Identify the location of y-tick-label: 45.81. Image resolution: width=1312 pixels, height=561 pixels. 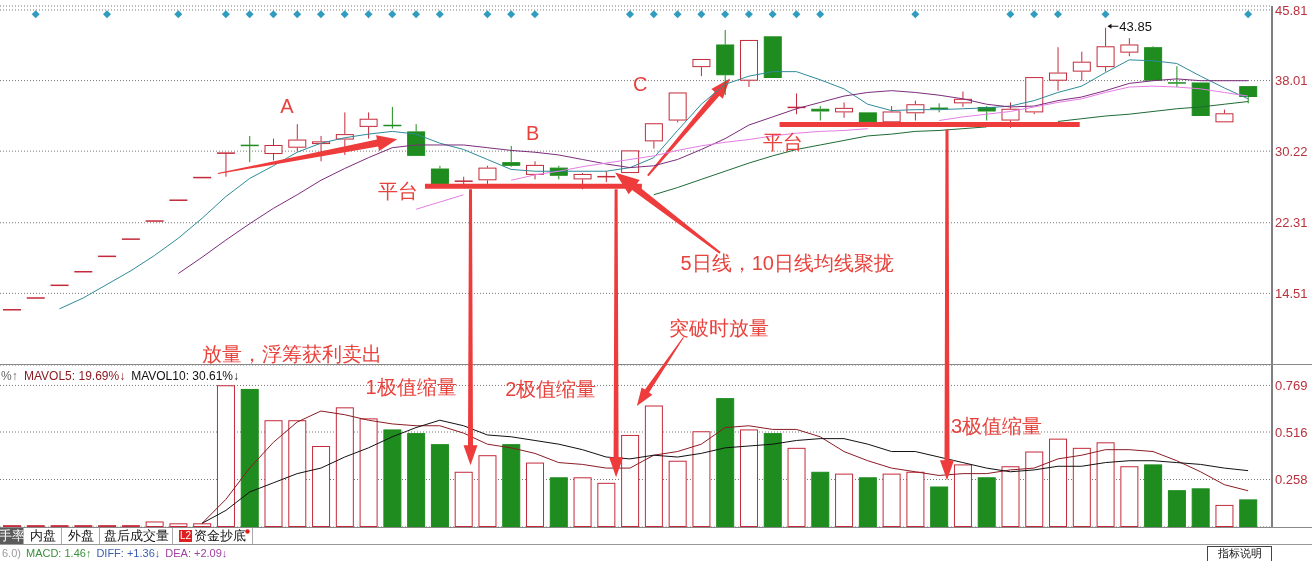
(1291, 10).